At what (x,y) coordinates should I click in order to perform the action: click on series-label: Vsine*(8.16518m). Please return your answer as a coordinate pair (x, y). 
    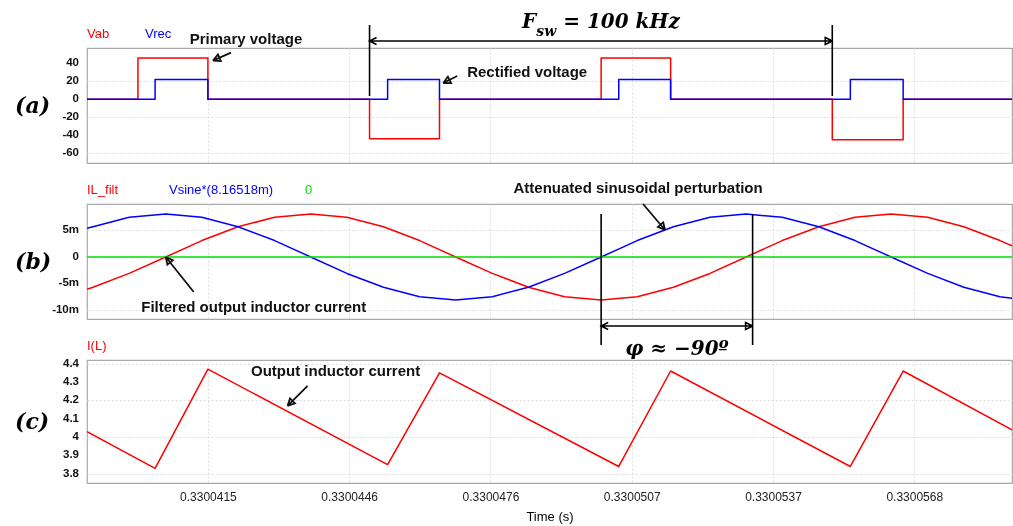
    Looking at the image, I should click on (221, 189).